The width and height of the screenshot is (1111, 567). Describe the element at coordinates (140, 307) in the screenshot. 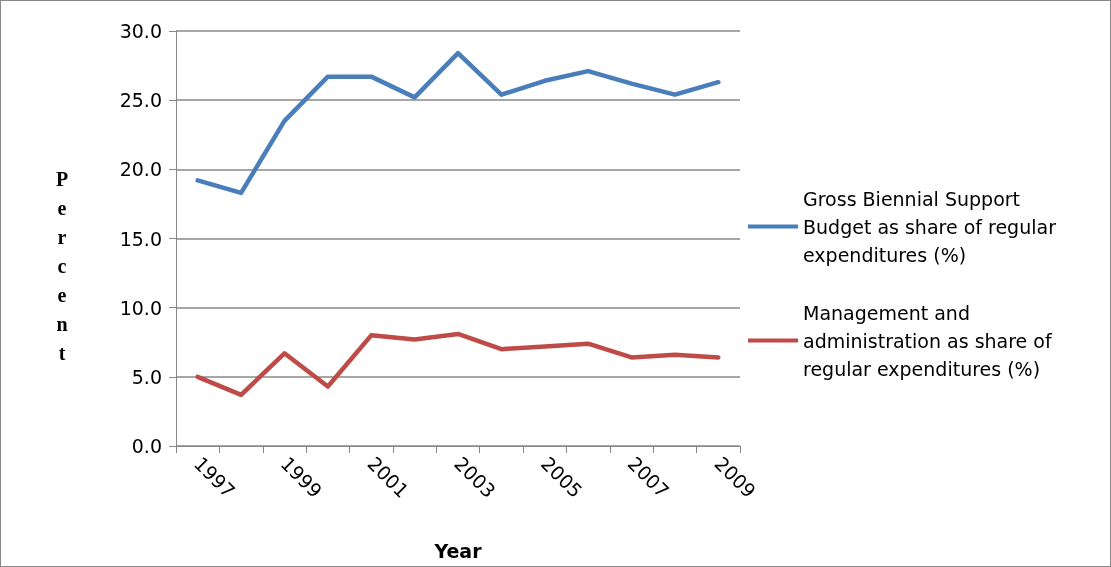

I see `y-tick-label: 10.0` at that location.